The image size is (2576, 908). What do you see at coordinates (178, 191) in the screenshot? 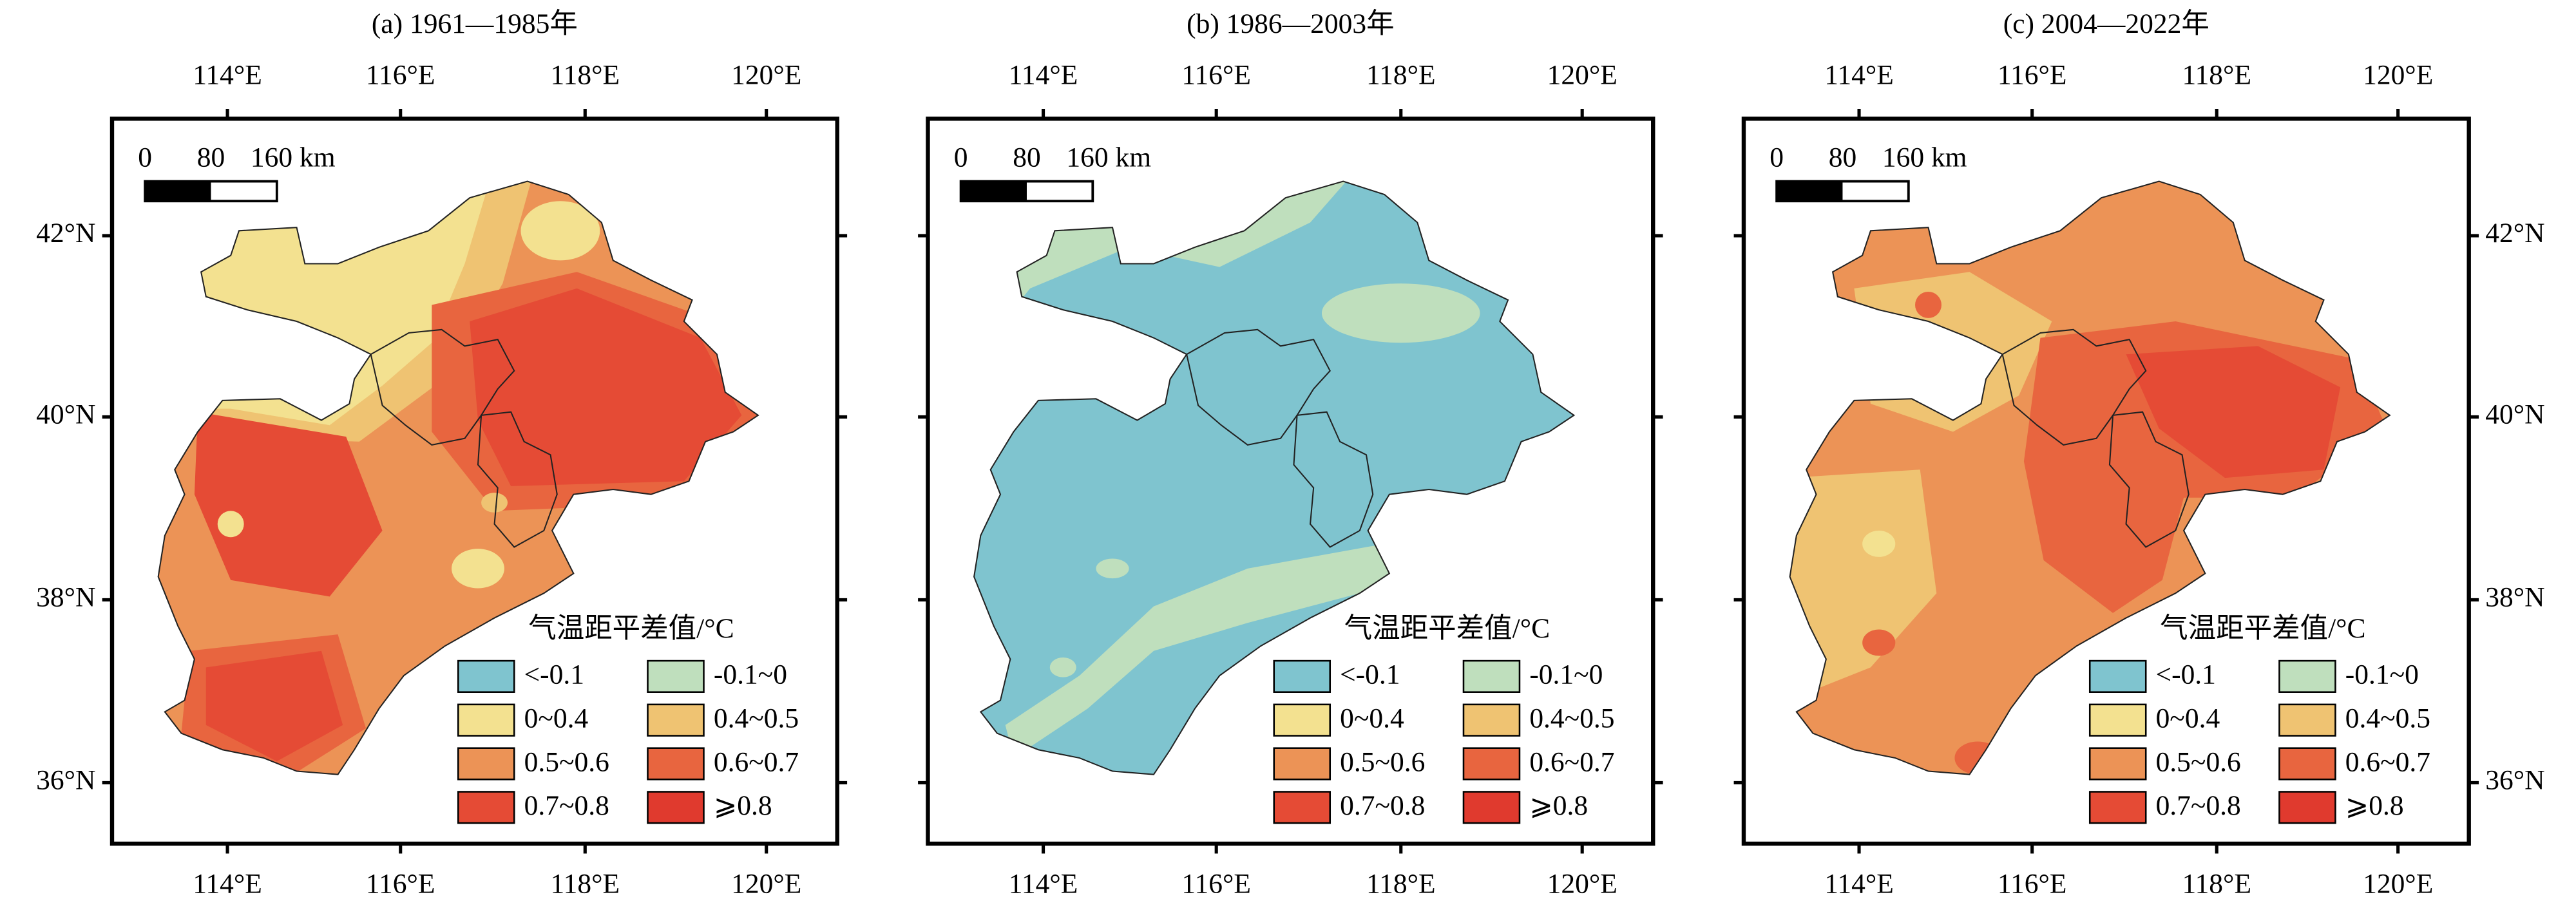
I see `scale-bar` at bounding box center [178, 191].